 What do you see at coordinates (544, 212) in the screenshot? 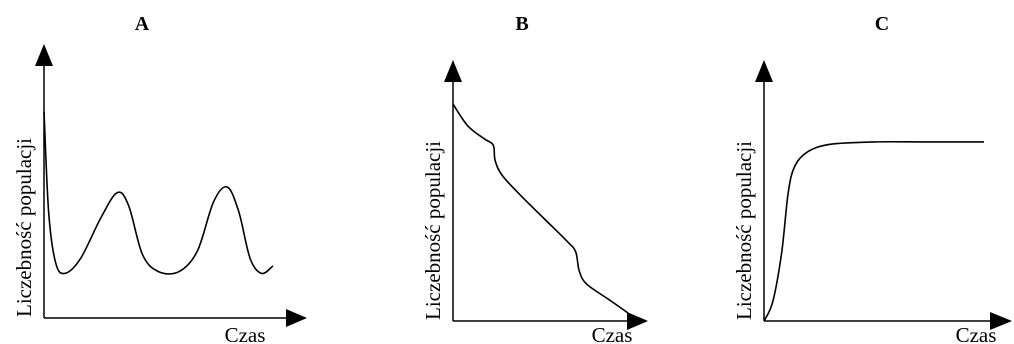
I see `panel-b-series-line` at bounding box center [544, 212].